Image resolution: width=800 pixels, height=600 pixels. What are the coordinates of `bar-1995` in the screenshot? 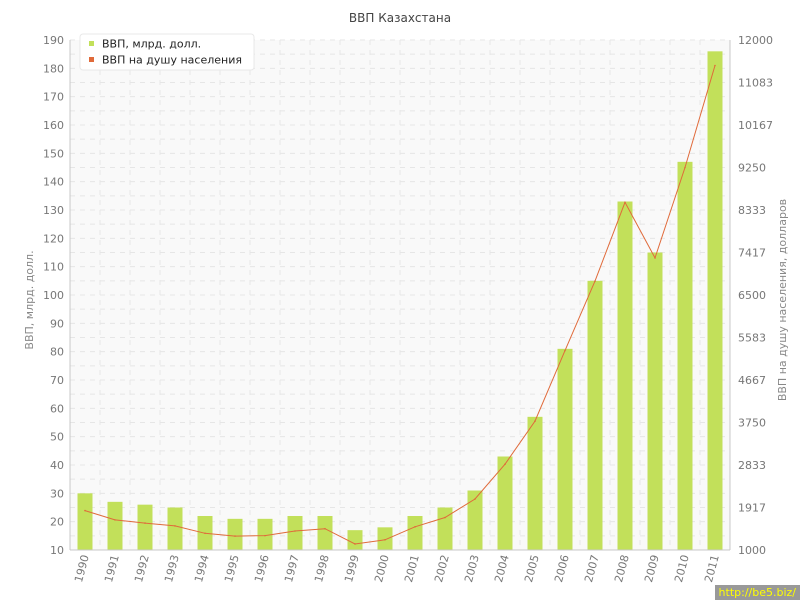 It's located at (235, 534).